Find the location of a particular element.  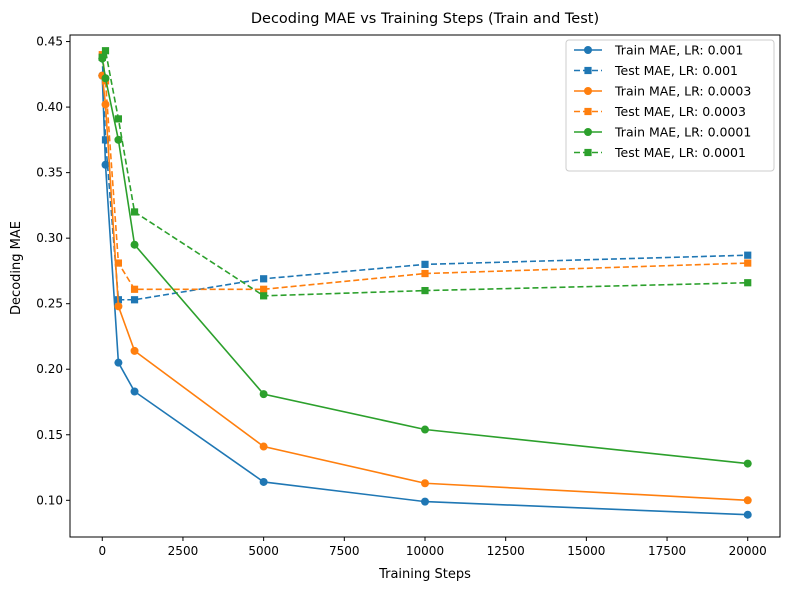

y-tick-label: 0.10 is located at coordinates (49, 500).